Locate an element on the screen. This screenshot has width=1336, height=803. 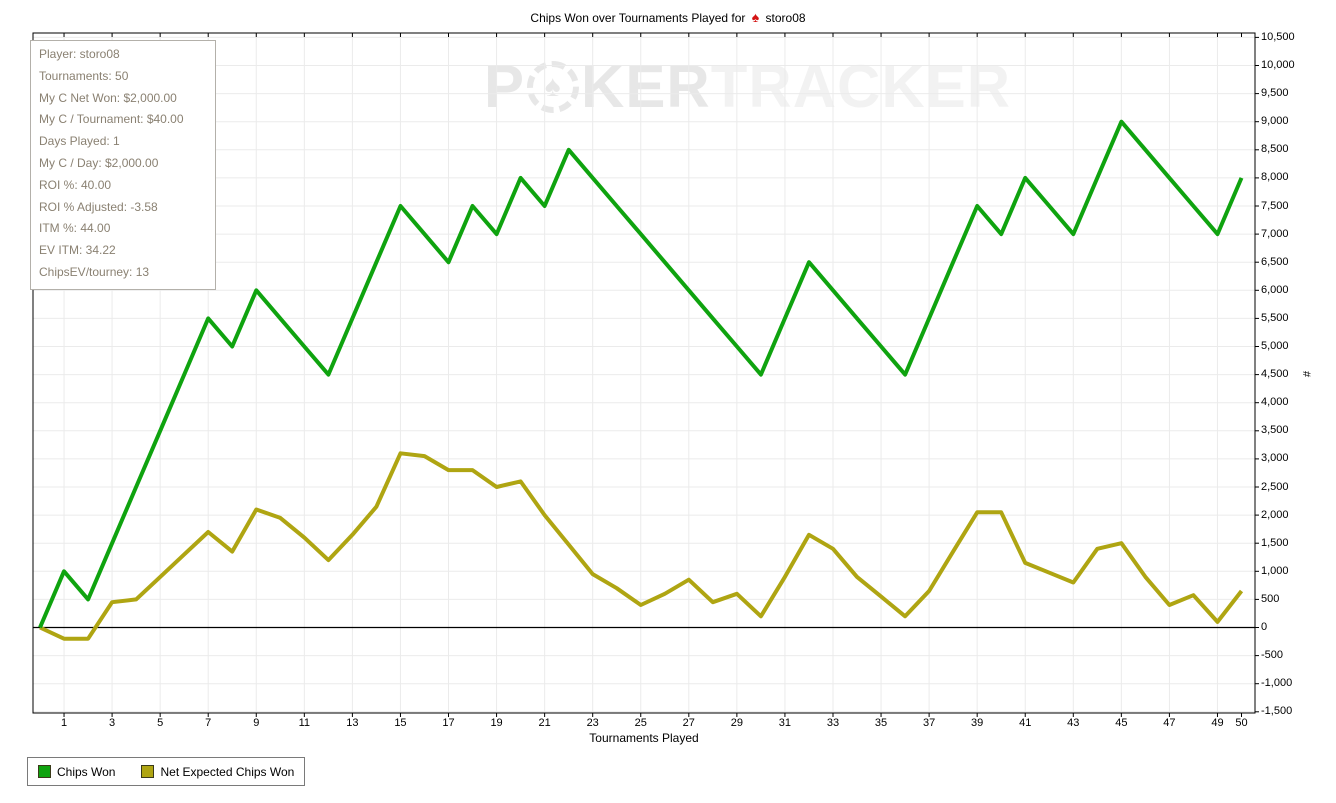
x-tick-label: 19 is located at coordinates (496, 723).